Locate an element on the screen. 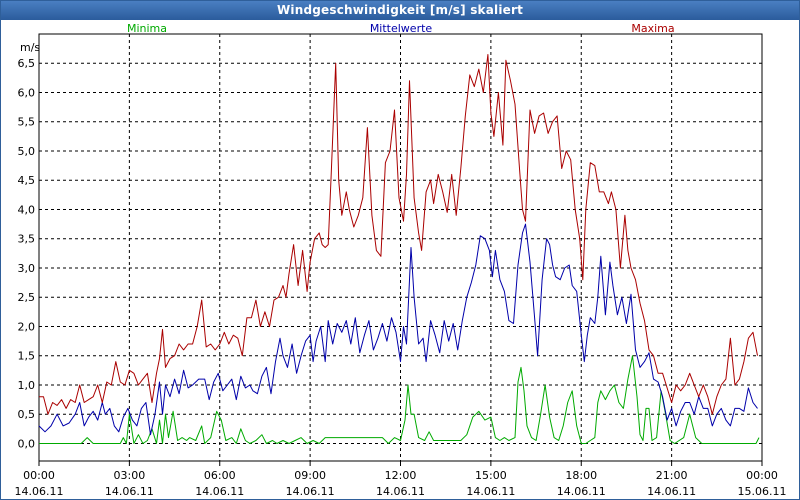 The height and width of the screenshot is (500, 800). y-tick-label: 6,5 is located at coordinates (27, 63).